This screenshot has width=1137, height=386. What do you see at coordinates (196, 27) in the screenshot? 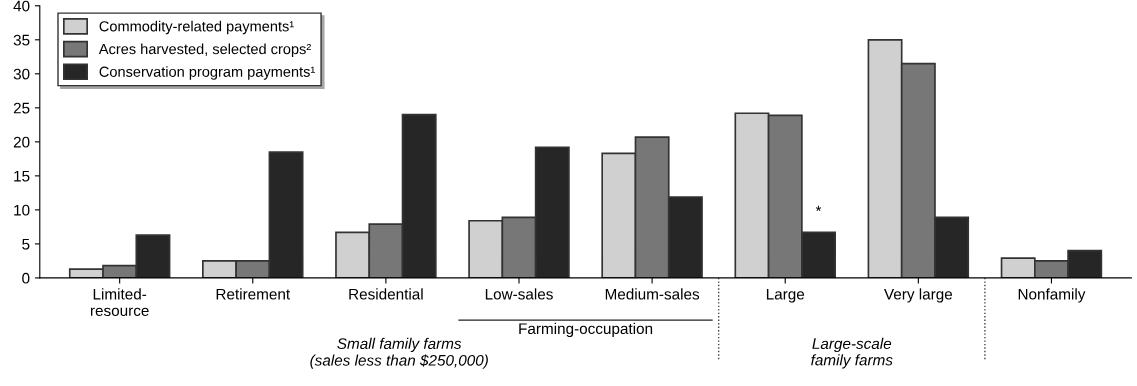
I see `legend-label: Commodity-related payments¹` at bounding box center [196, 27].